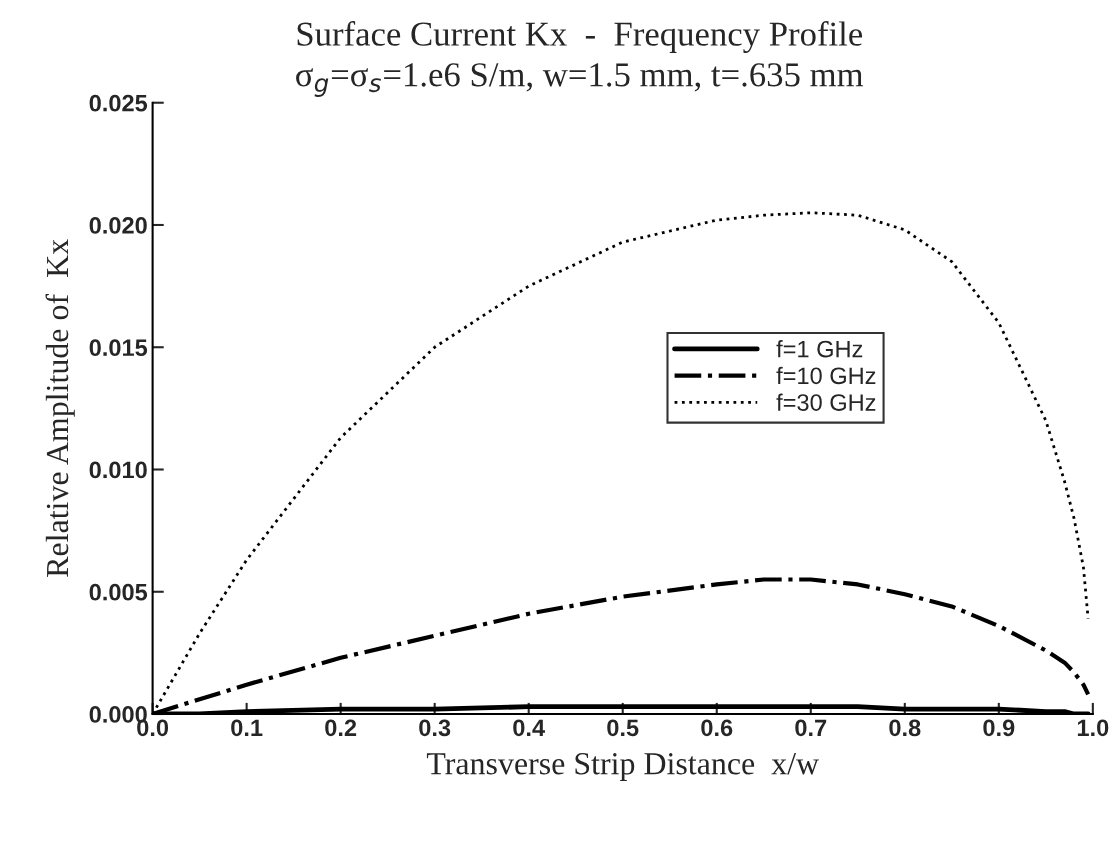  I want to click on x-tick-label: 0.1, so click(247, 728).